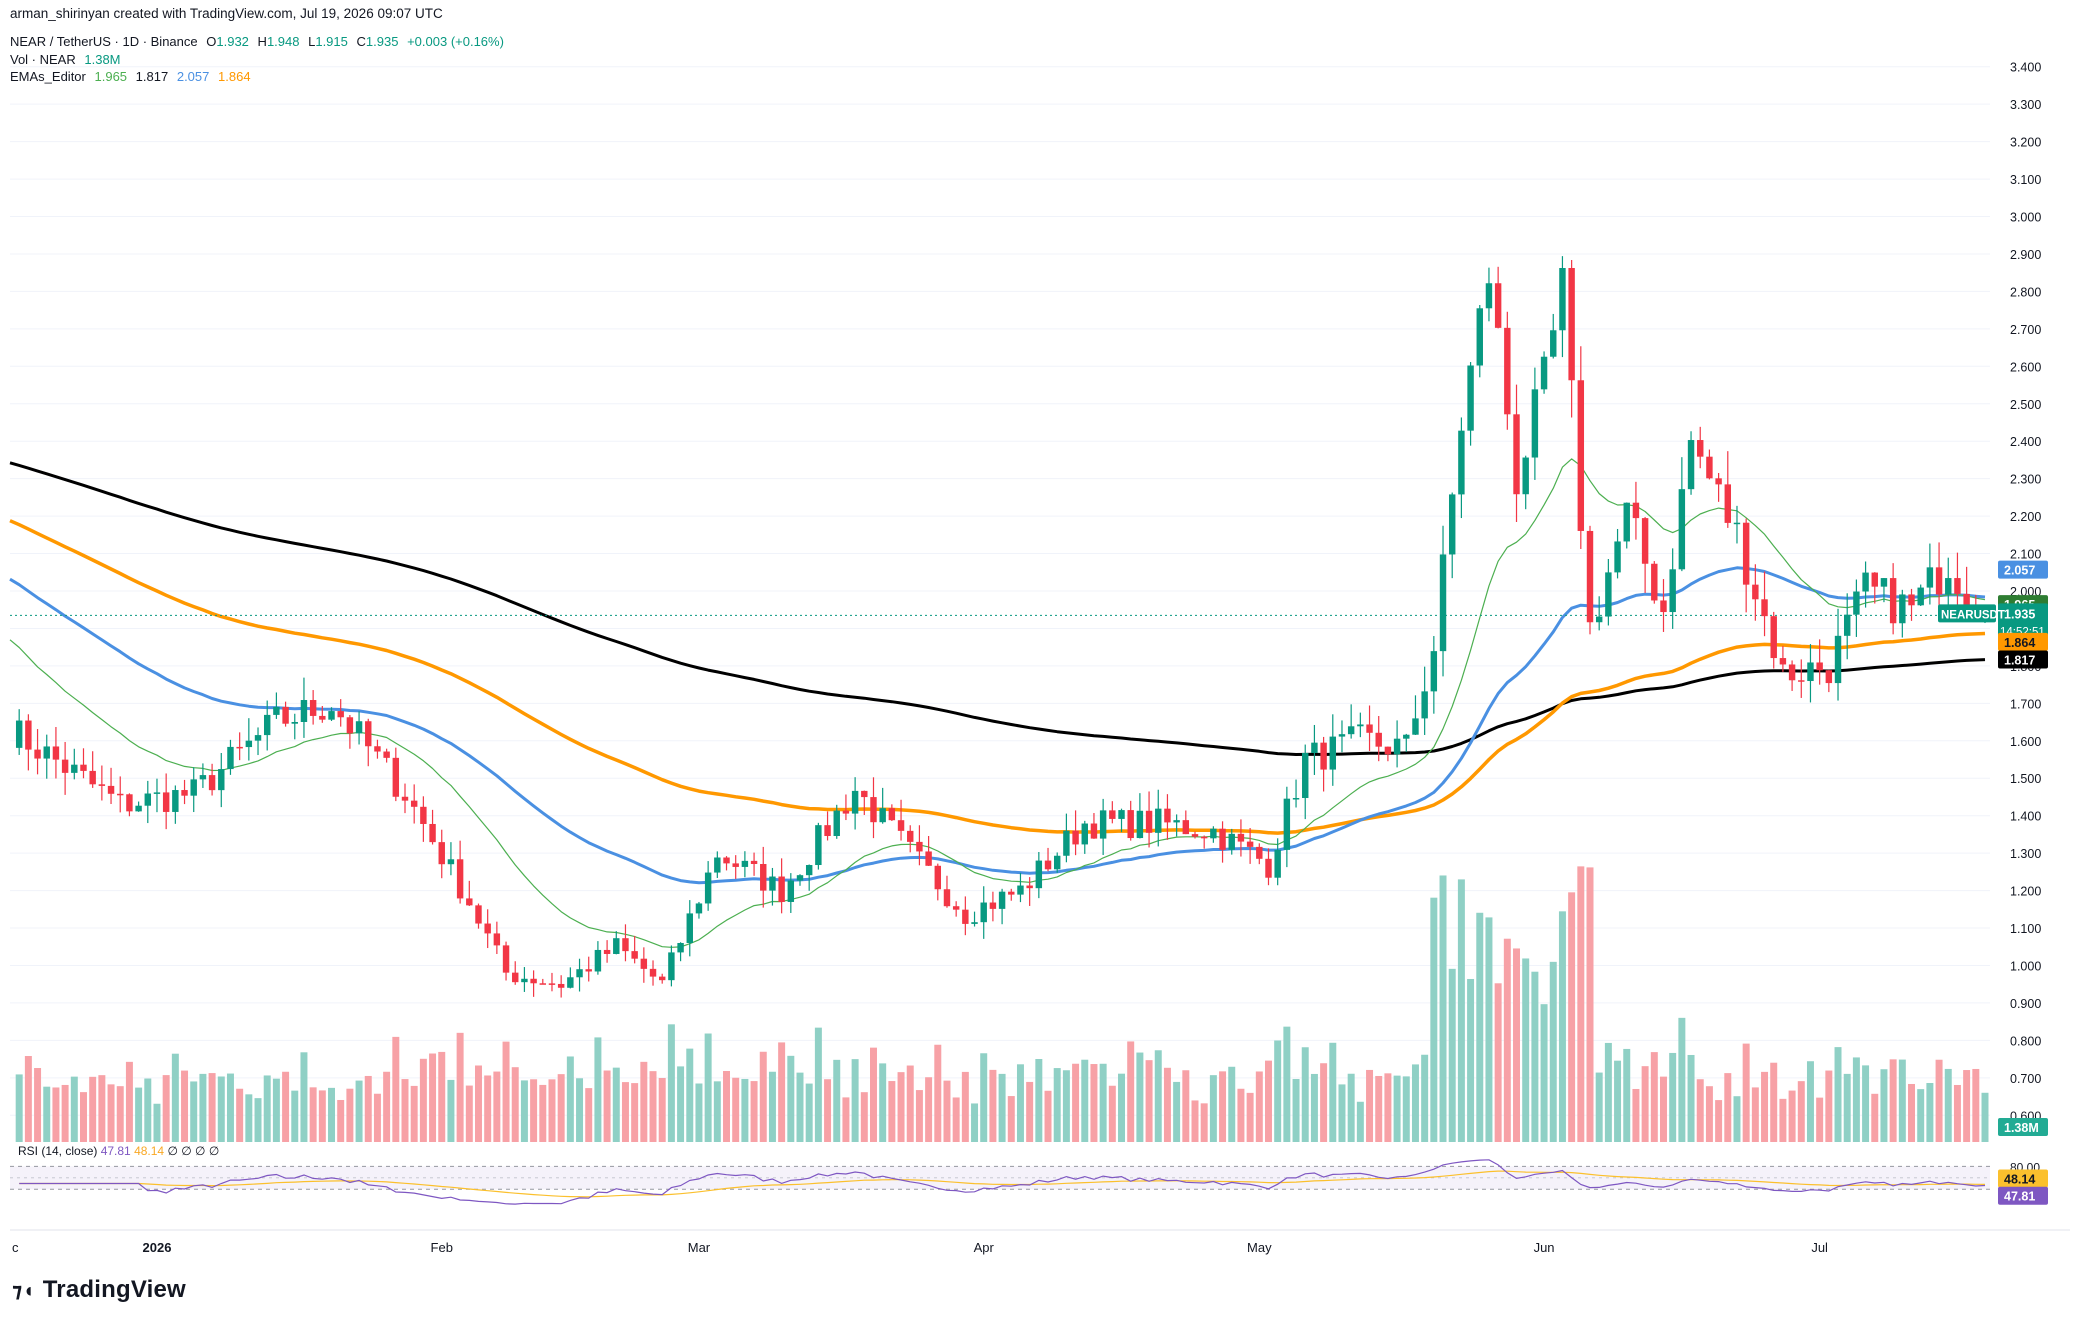 The width and height of the screenshot is (2078, 1319). What do you see at coordinates (193, 76) in the screenshot?
I see `ema-legend-value-3: 2.057` at bounding box center [193, 76].